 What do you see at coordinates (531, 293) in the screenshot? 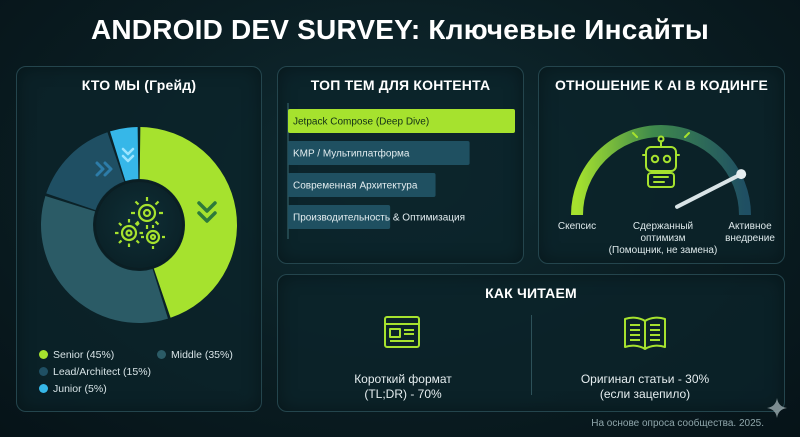
I see `reading-panel-title: КАК ЧИТАЕМ` at bounding box center [531, 293].